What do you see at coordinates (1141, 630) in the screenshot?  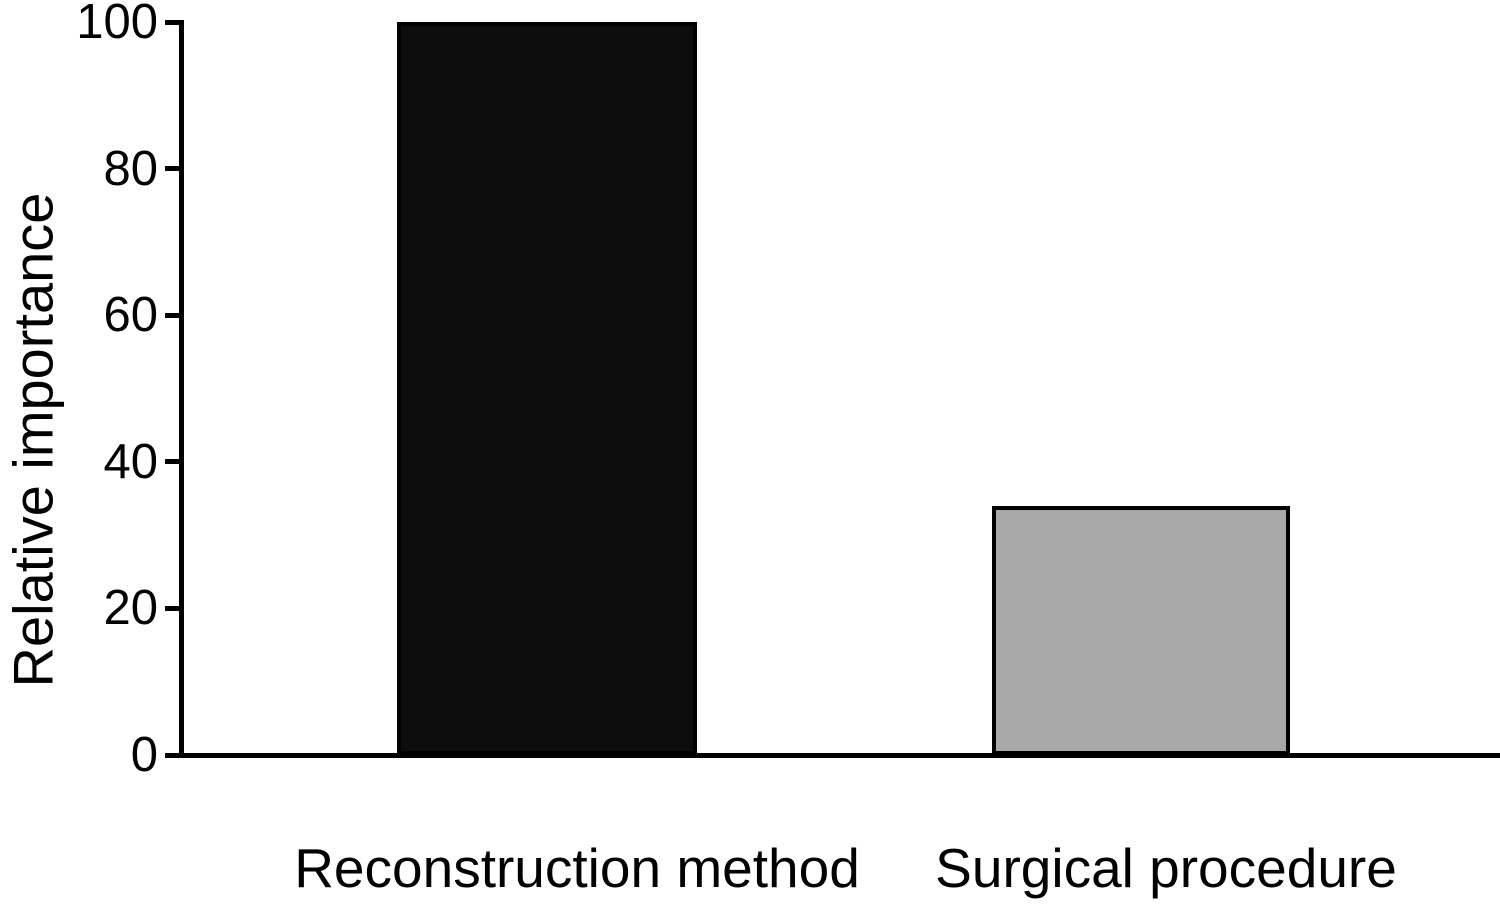 I see `bar-surgical-procedure` at bounding box center [1141, 630].